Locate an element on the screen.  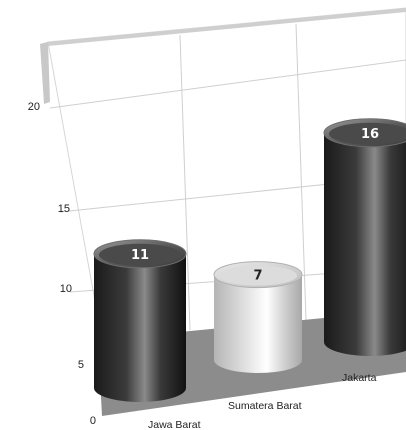
category-labels: Jawa Barat Sumatera Barat Jakarta is located at coordinates (262, 401).